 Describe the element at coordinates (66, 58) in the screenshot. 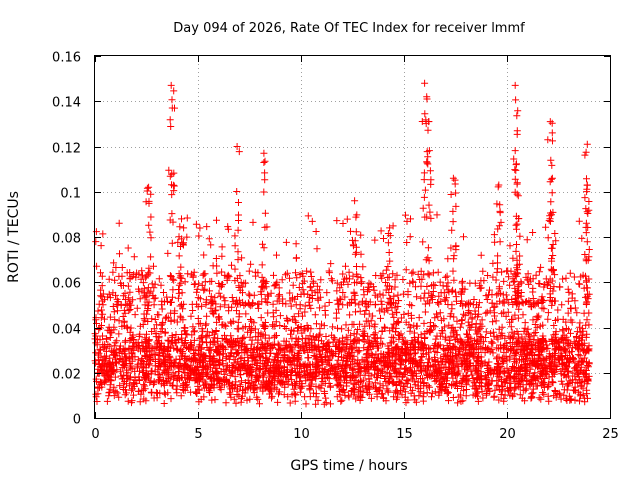

I see `y-tick-label: 0.16` at that location.